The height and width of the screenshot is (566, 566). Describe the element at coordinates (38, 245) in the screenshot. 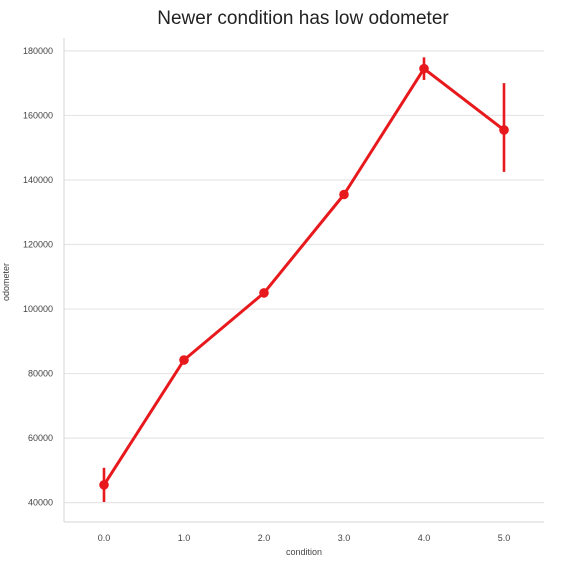

I see `y-tick-label: 120000` at that location.